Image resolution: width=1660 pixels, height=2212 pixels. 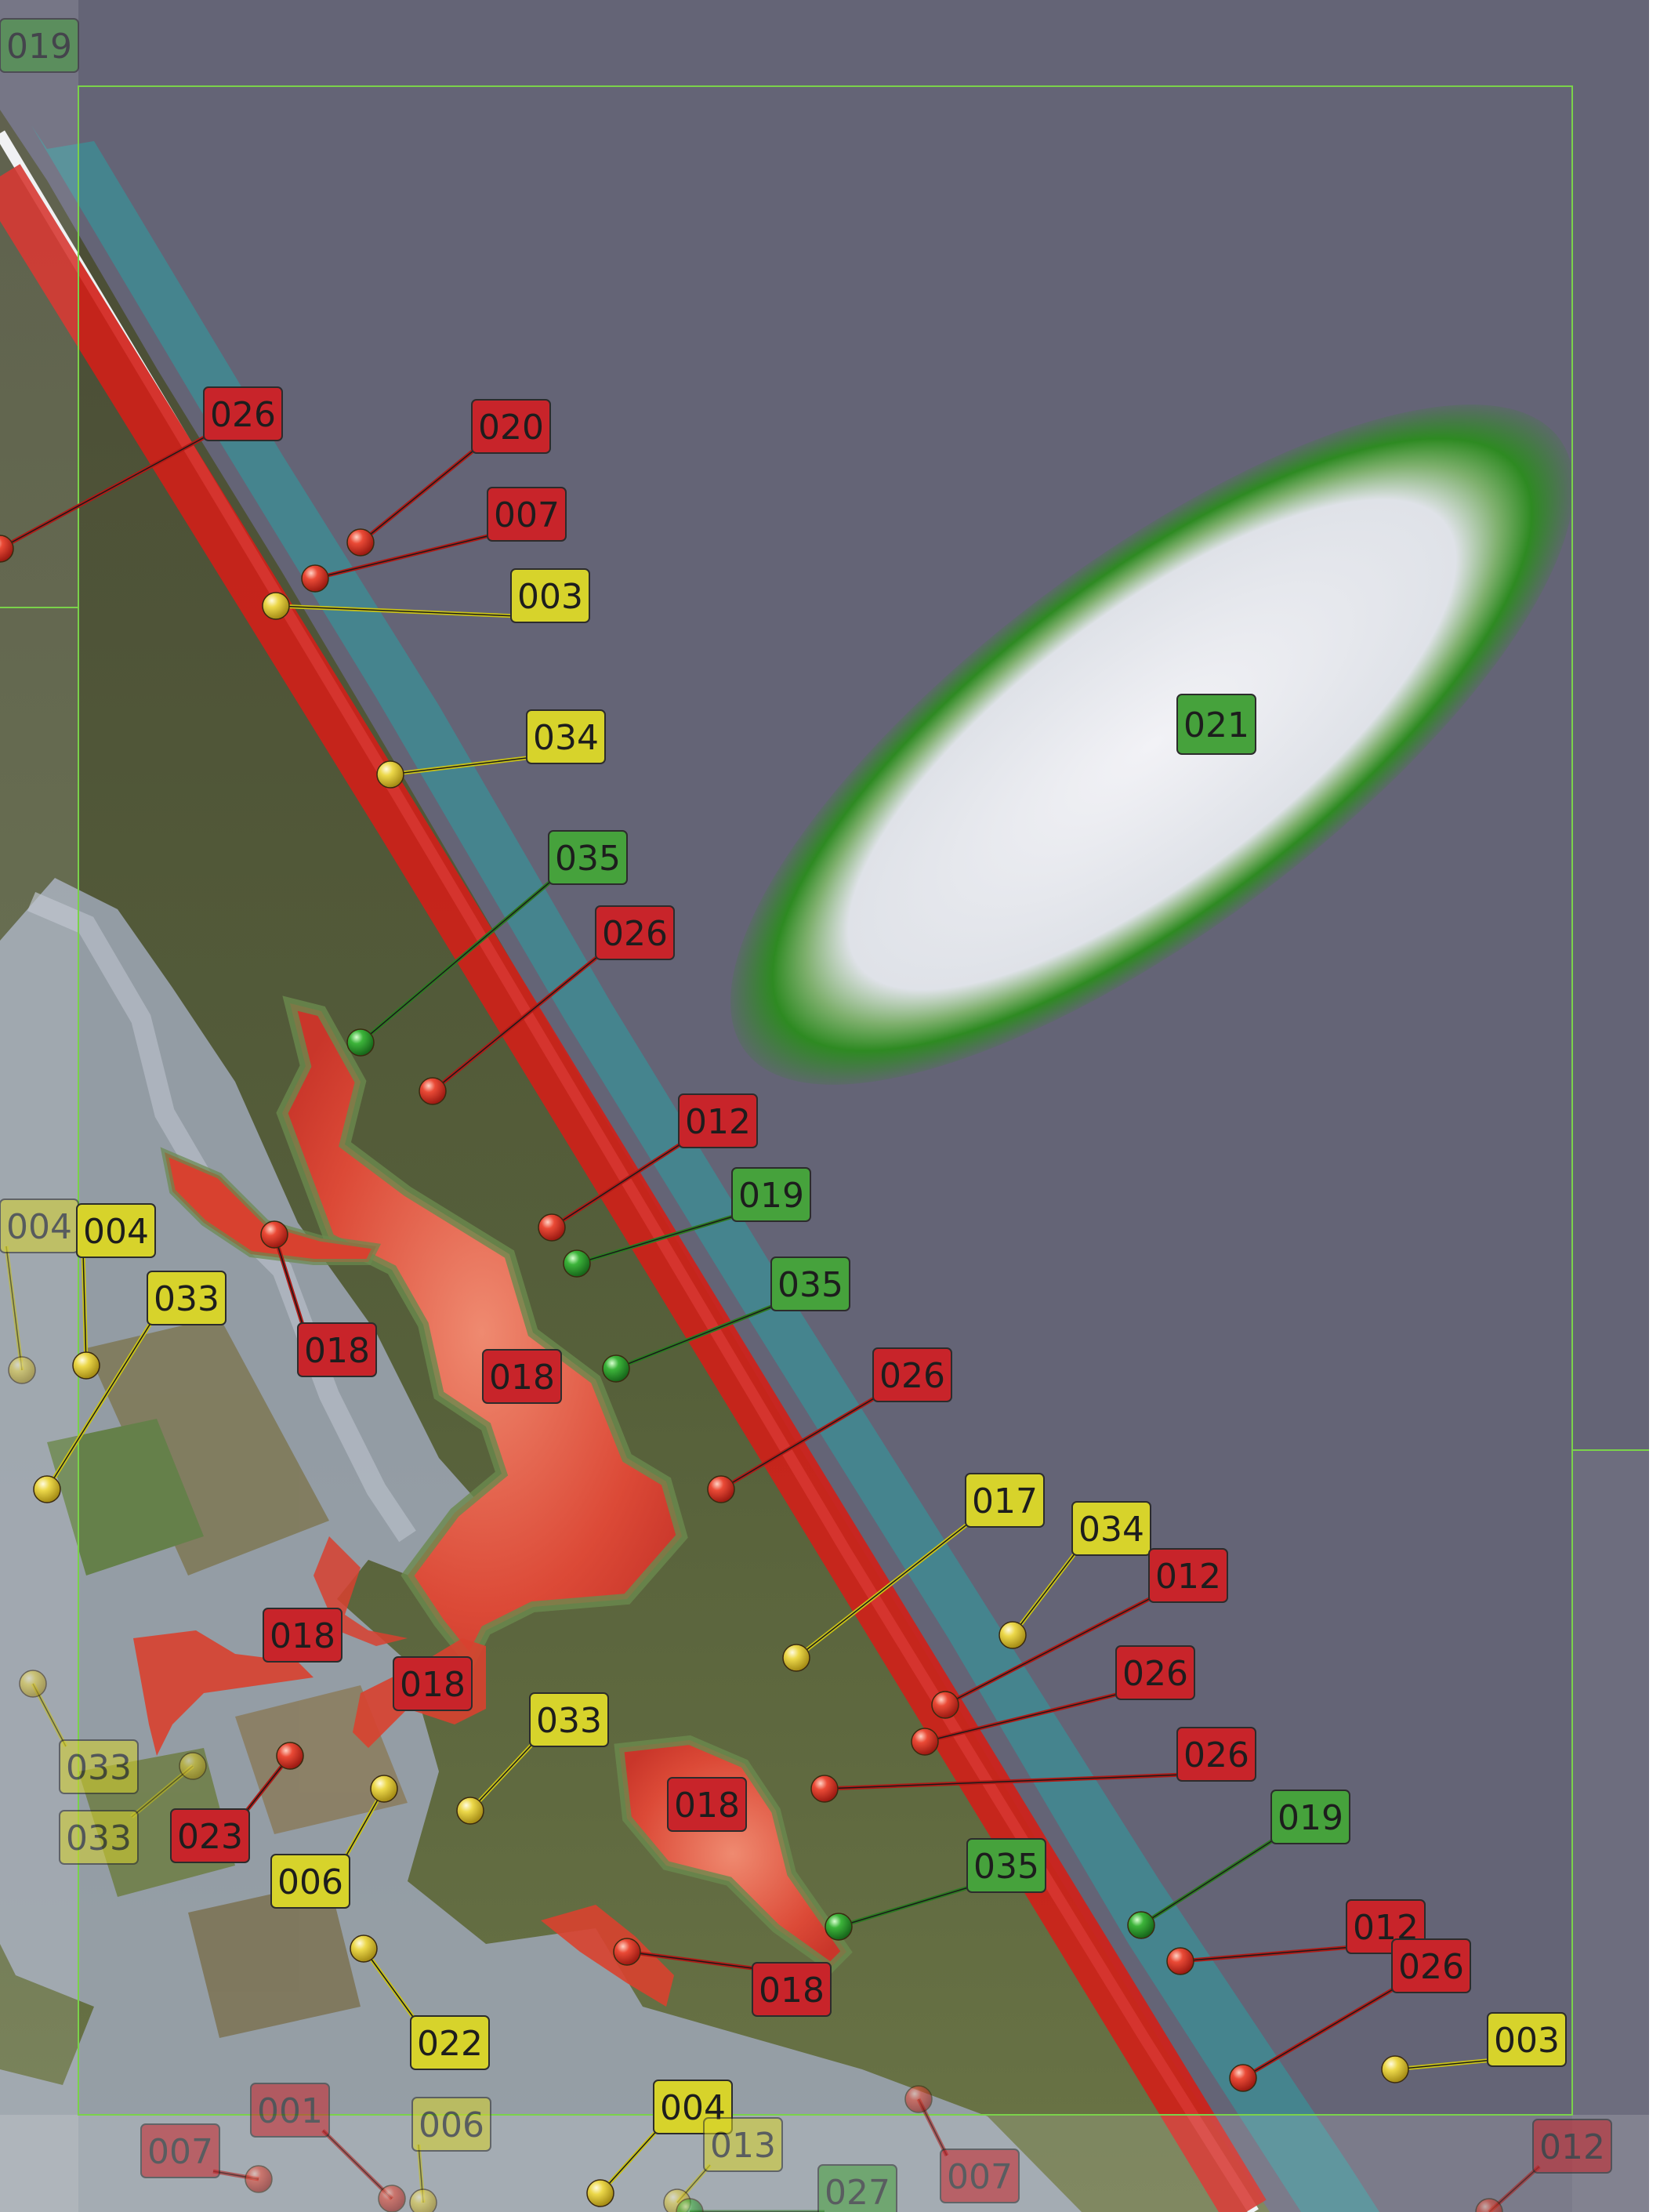 I want to click on marker-label: 027, so click(x=857, y=2188).